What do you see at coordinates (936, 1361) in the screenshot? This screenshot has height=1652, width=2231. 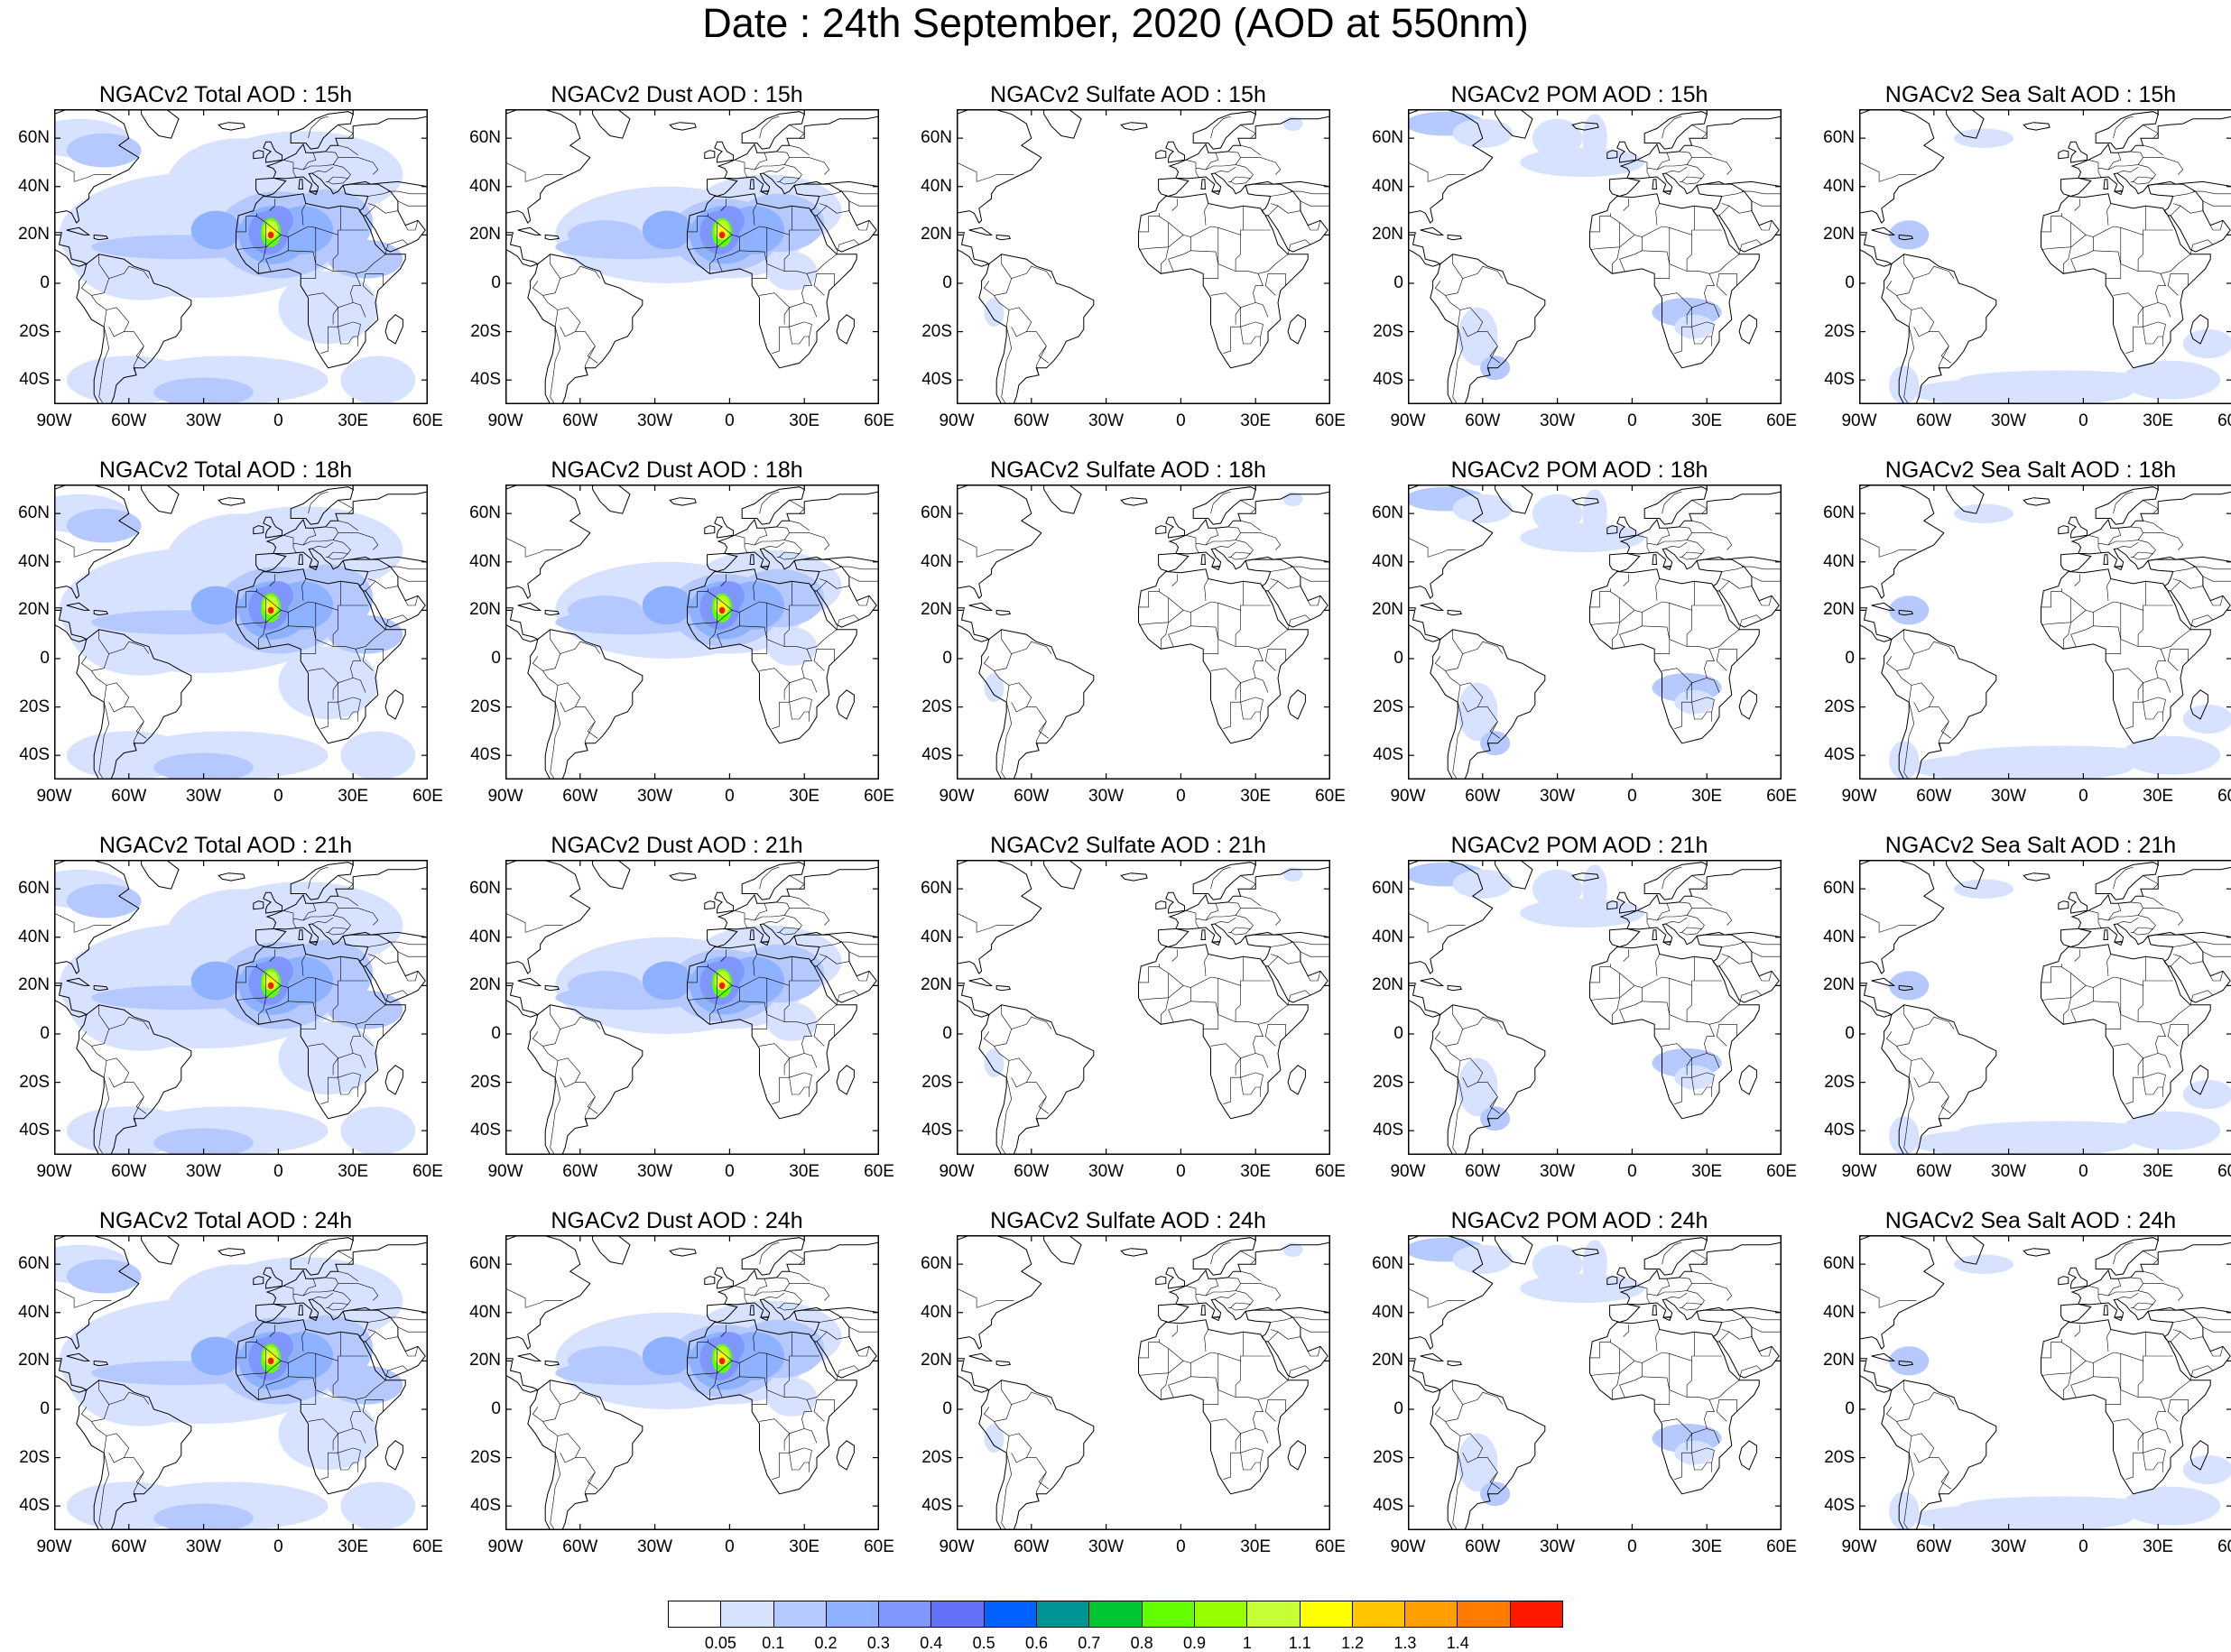 I see `lat-tick-label: 20N` at bounding box center [936, 1361].